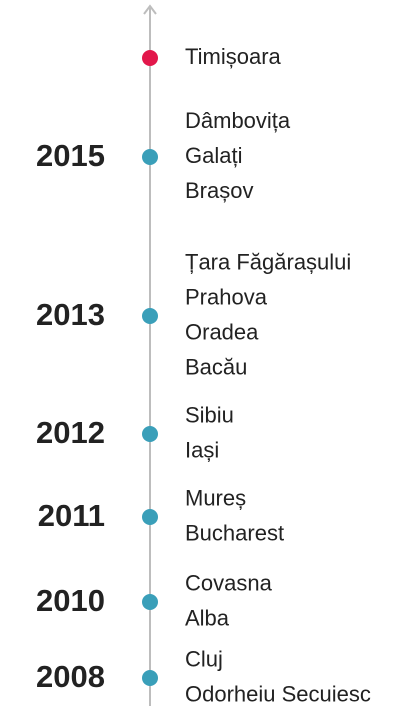  Describe the element at coordinates (222, 331) in the screenshot. I see `place-label: Oradea` at that location.